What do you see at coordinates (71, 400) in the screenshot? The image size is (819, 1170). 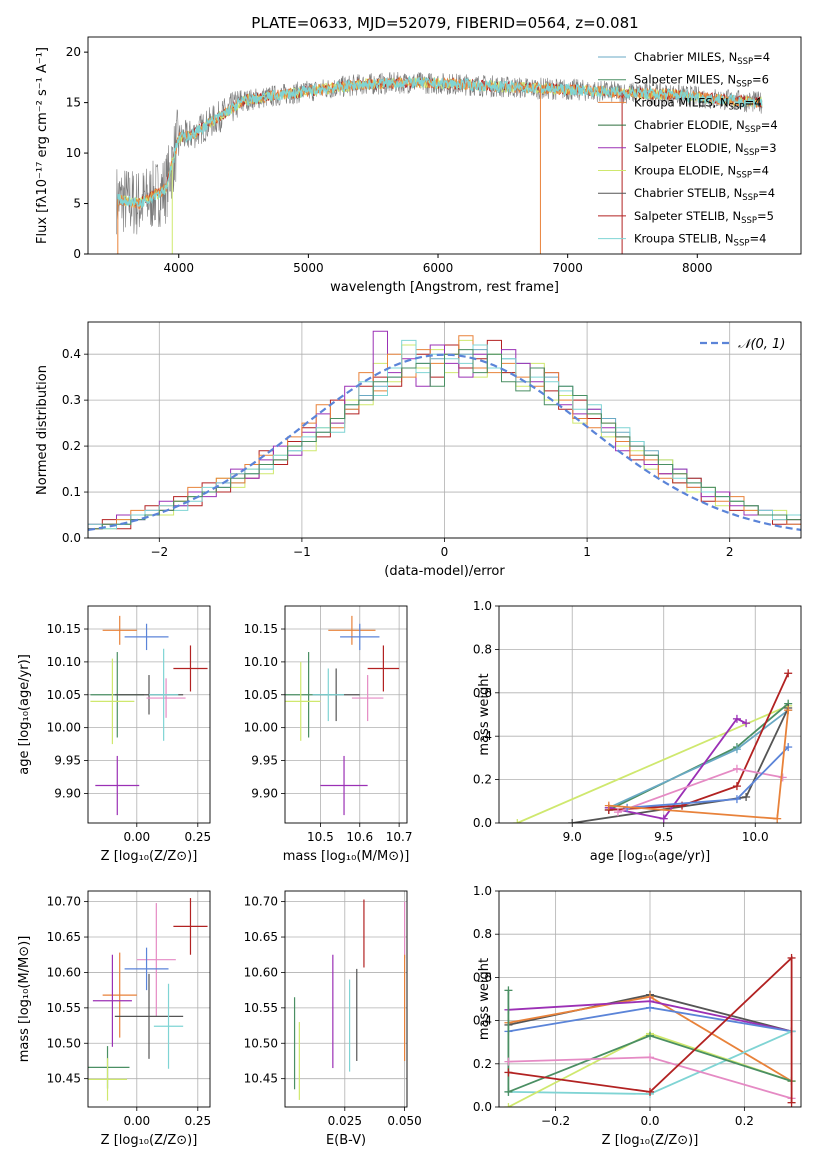 I see `y-tick-label: 0.3` at bounding box center [71, 400].